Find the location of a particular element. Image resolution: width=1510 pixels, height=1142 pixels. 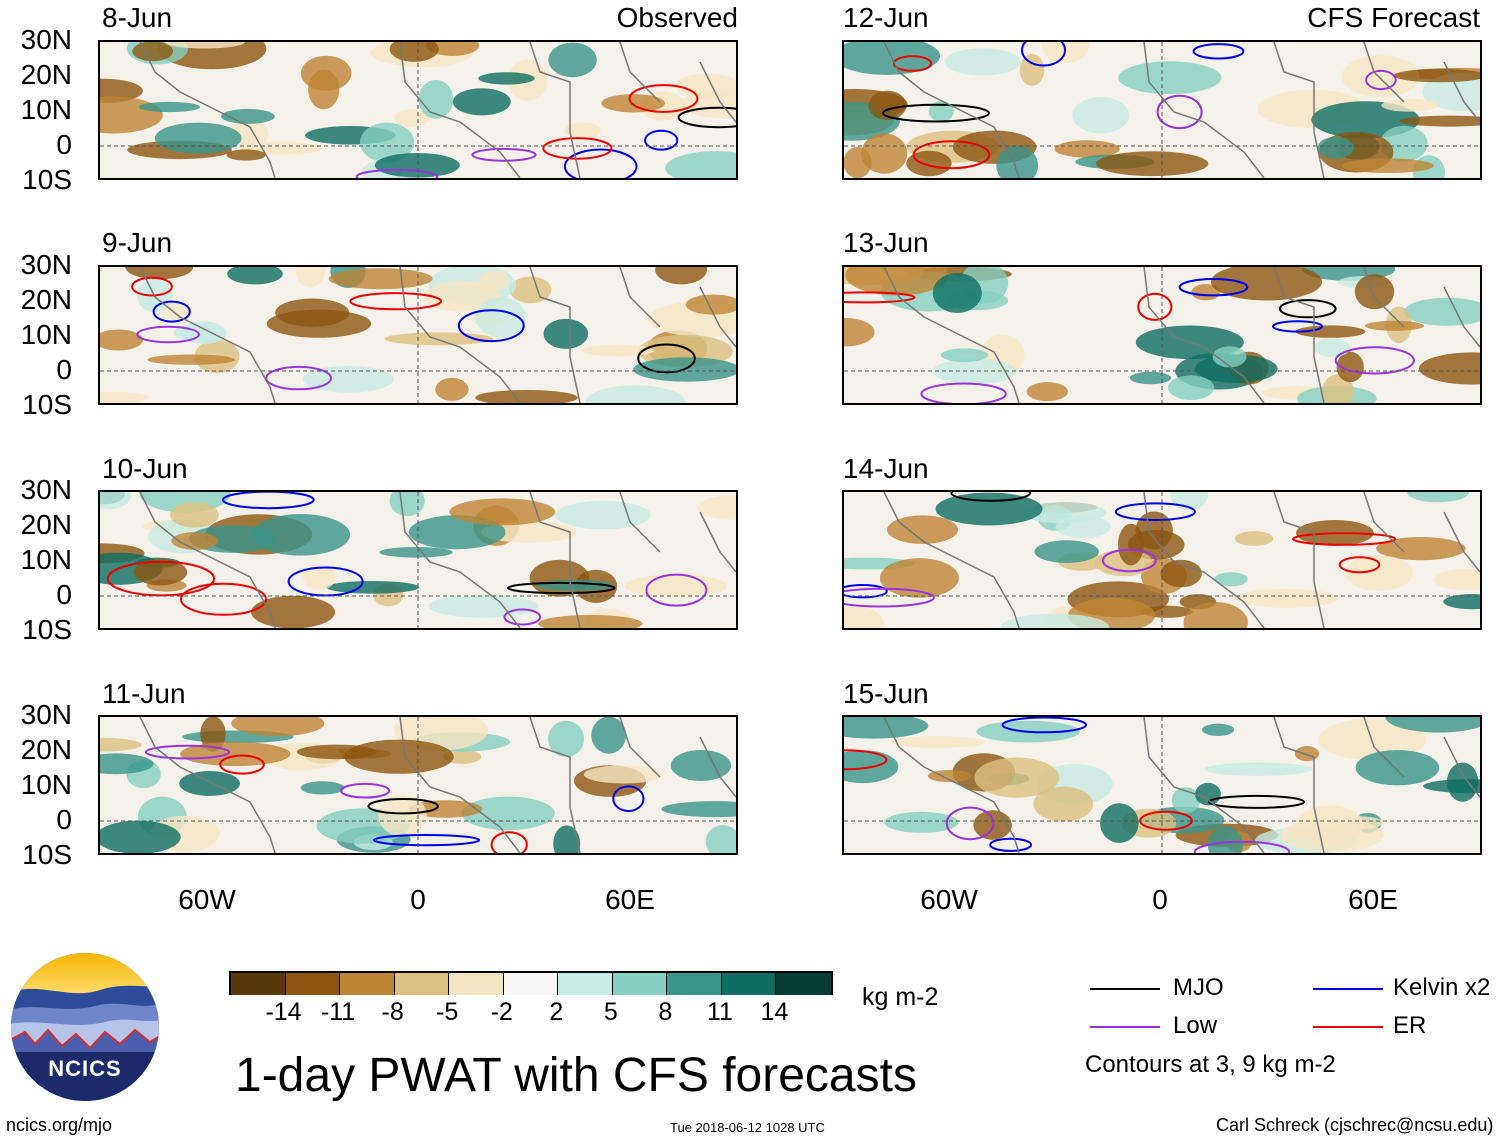

map-panel-15-jun is located at coordinates (1162, 785).